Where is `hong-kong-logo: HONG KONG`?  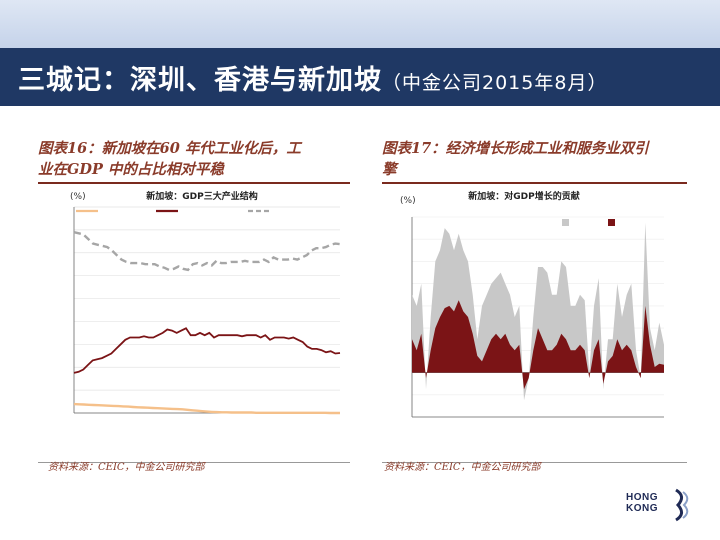 hong-kong-logo: HONG KONG is located at coordinates (661, 505).